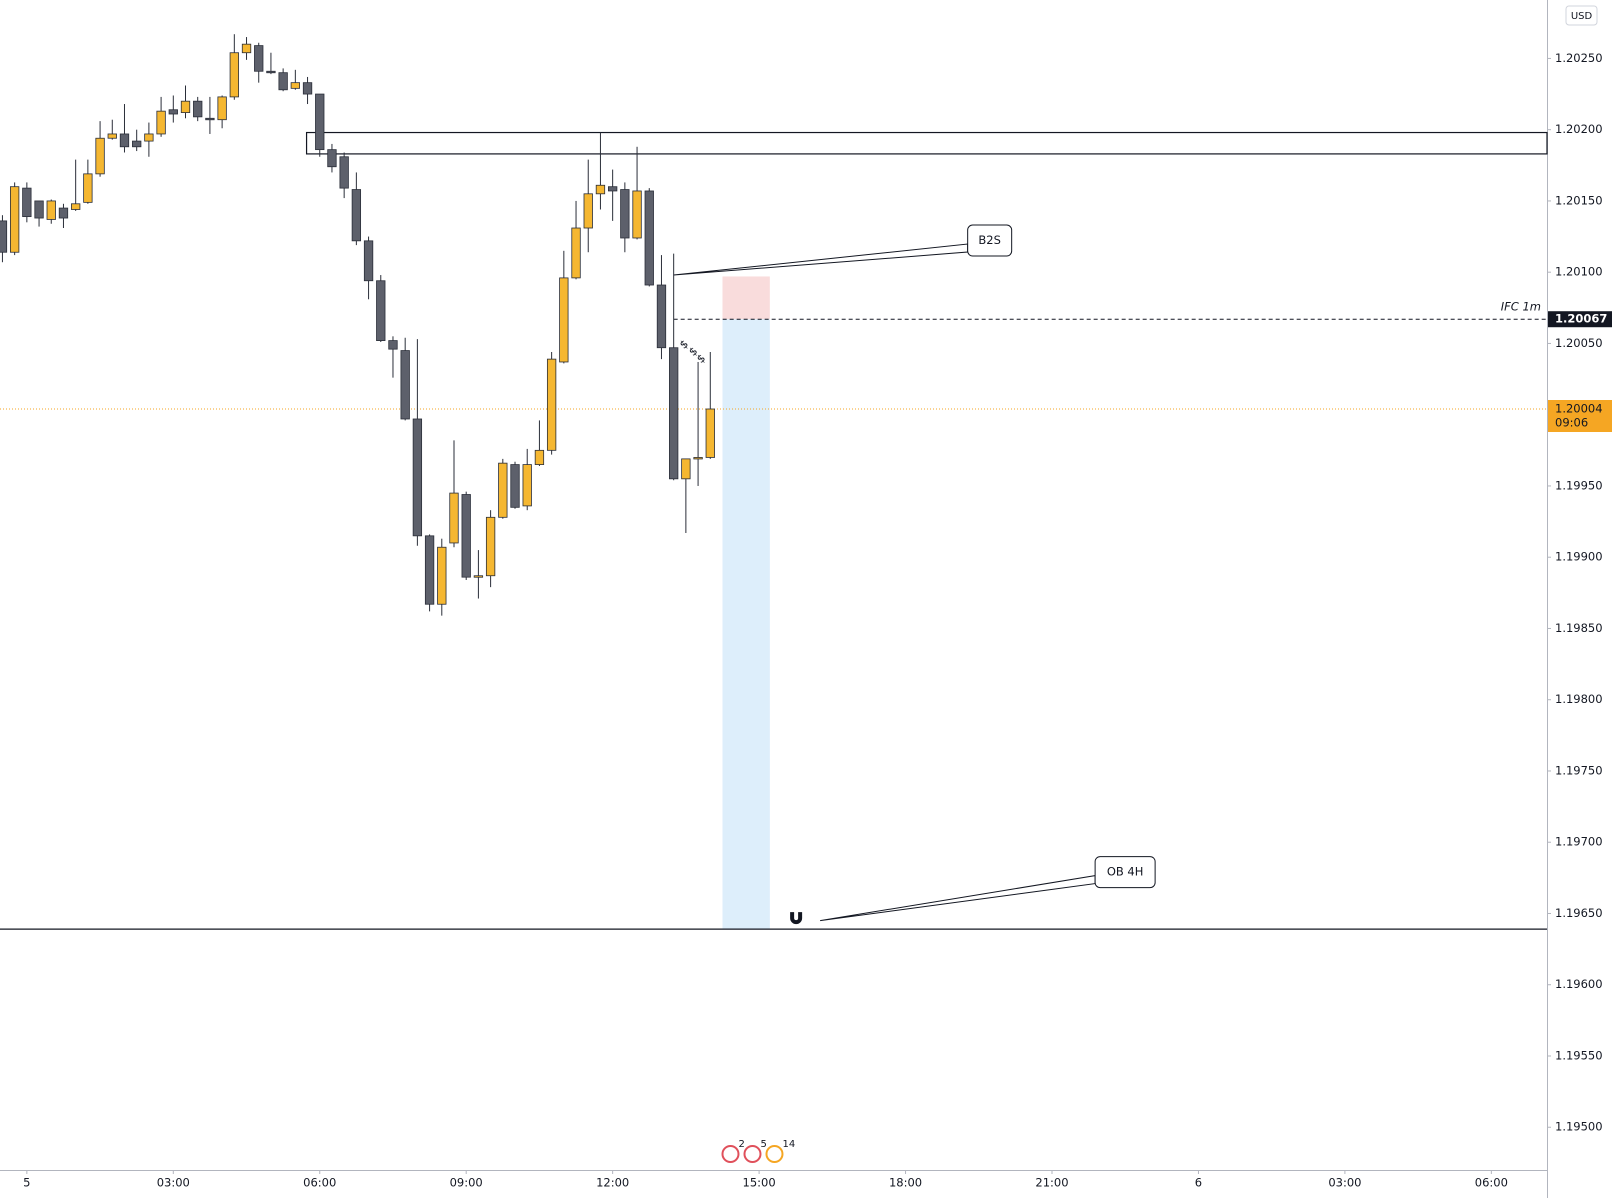 The image size is (1612, 1198). Describe the element at coordinates (1521, 307) in the screenshot. I see `ifc-label: IFC 1m` at that location.